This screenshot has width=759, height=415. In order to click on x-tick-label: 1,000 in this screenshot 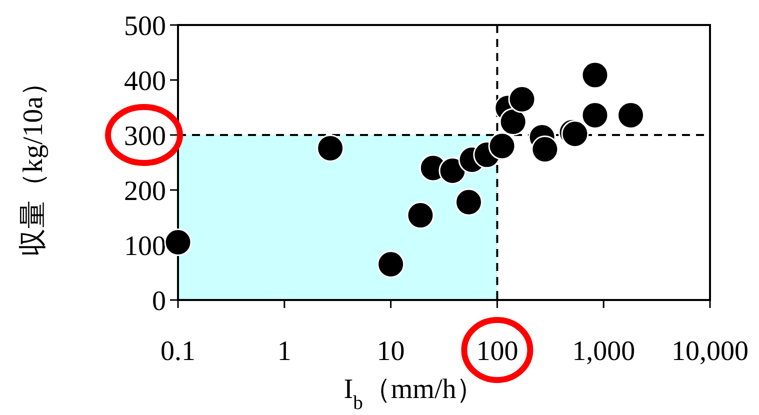, I will do `click(604, 351)`.